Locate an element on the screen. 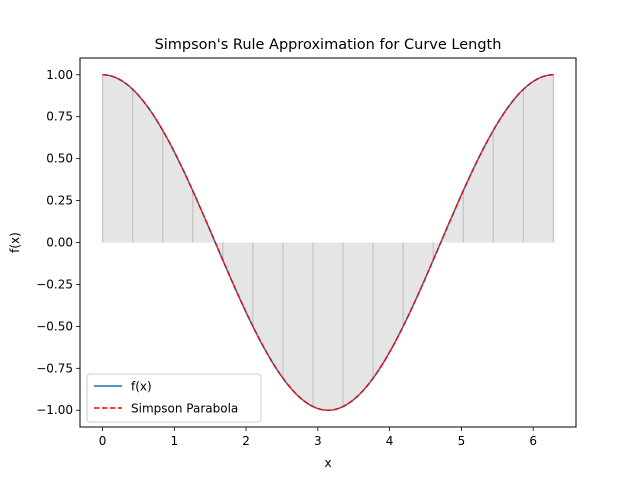 This screenshot has width=640, height=480. y-tick-label: −0.25 is located at coordinates (54, 284).